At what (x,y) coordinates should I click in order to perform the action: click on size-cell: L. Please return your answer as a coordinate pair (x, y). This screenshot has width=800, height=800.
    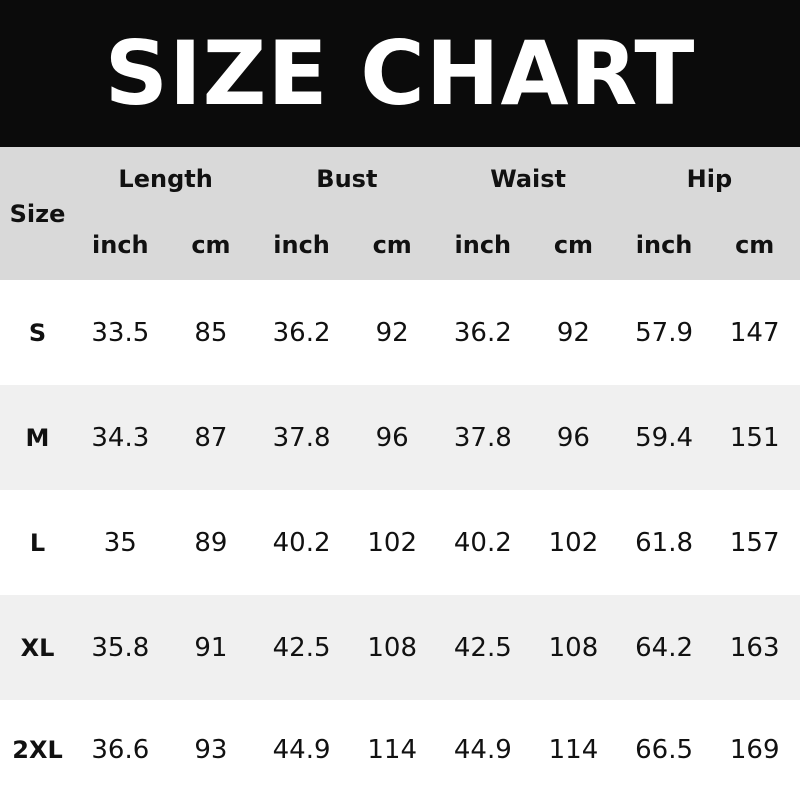
    Looking at the image, I should click on (37, 542).